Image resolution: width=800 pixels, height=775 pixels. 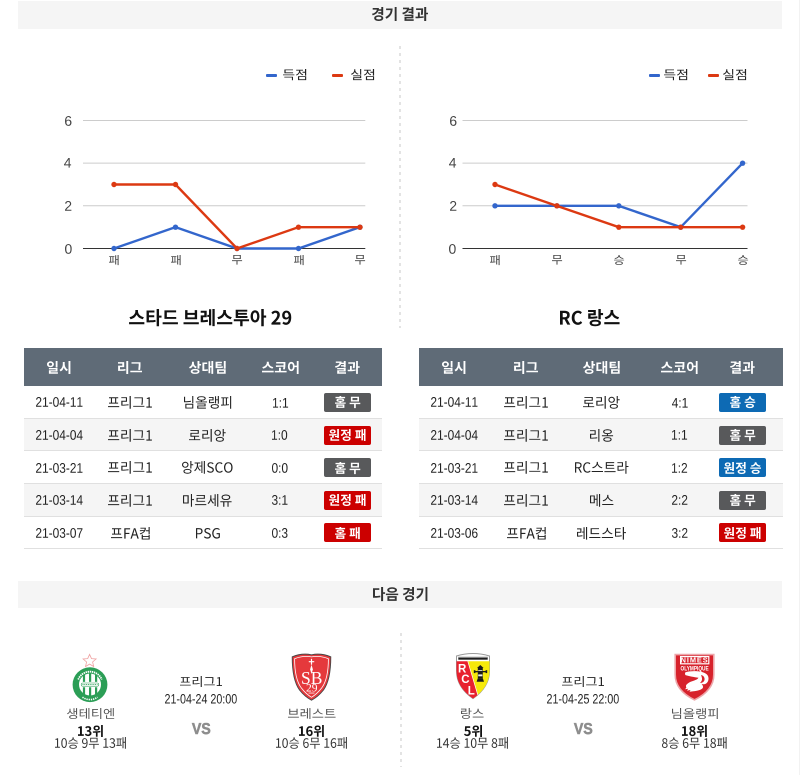 What do you see at coordinates (462, 670) in the screenshot?
I see `svg-text: R` at bounding box center [462, 670].